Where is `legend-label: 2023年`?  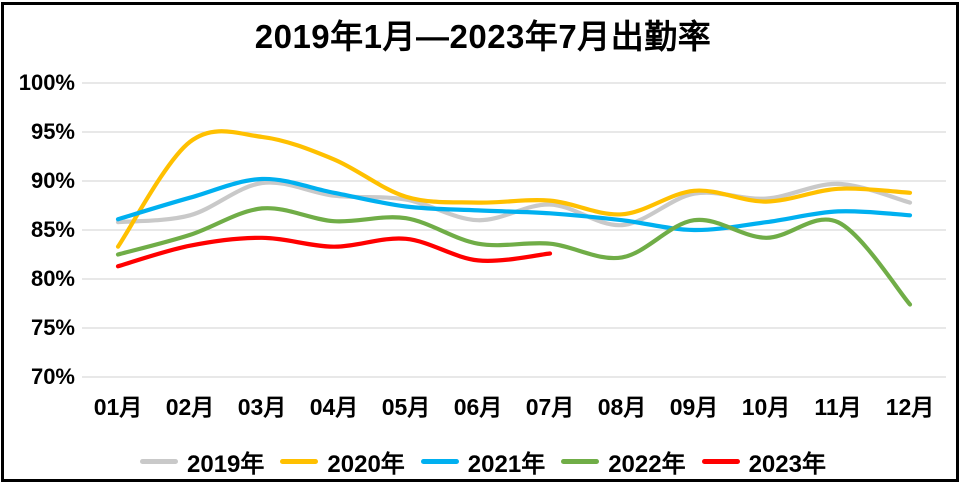 legend-label: 2023年 is located at coordinates (787, 464).